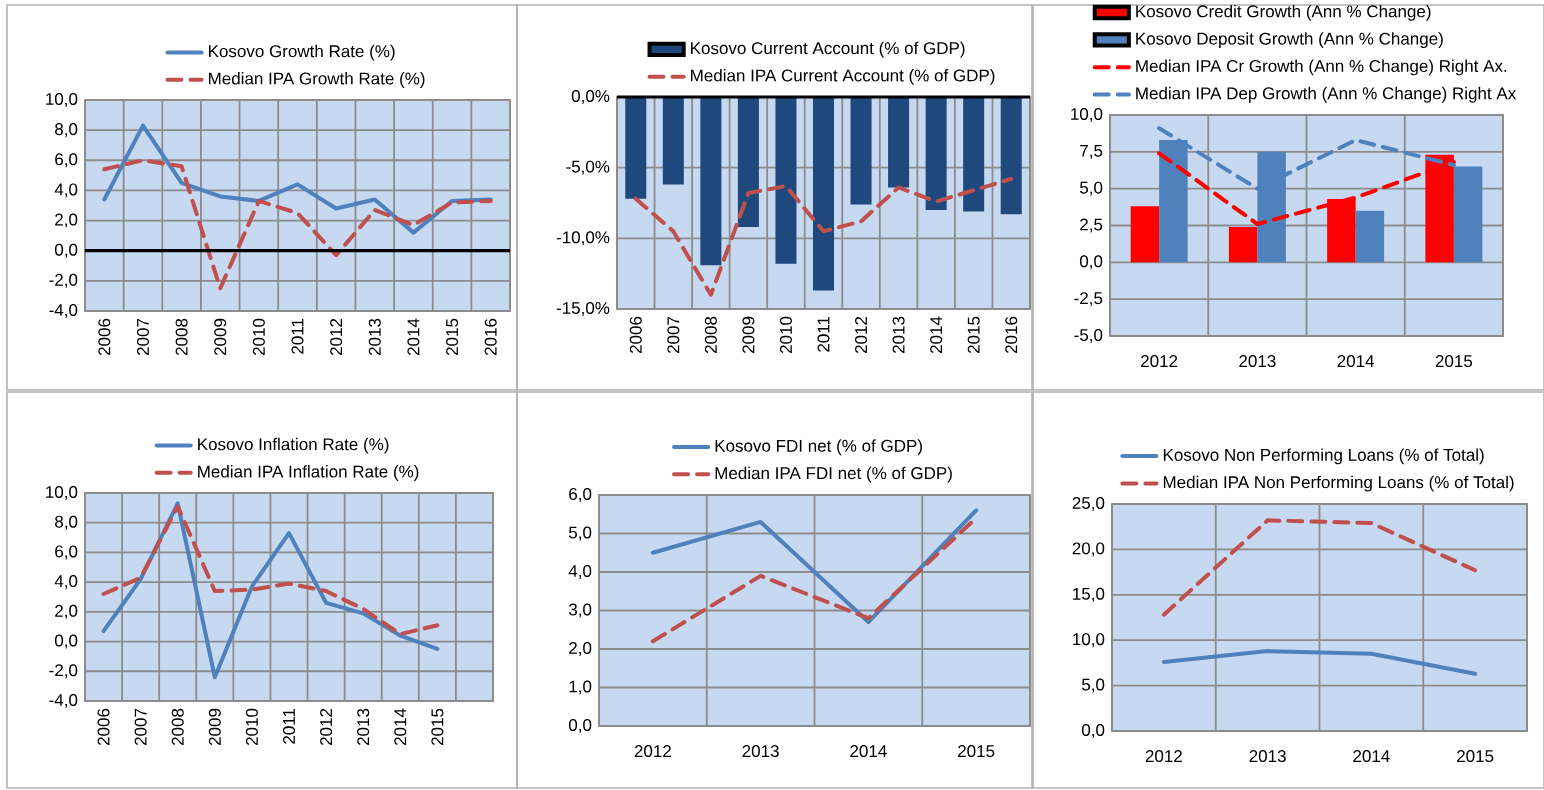 Image resolution: width=1544 pixels, height=790 pixels. Describe the element at coordinates (588, 167) in the screenshot. I see `y-tick-label: -5,0%` at that location.